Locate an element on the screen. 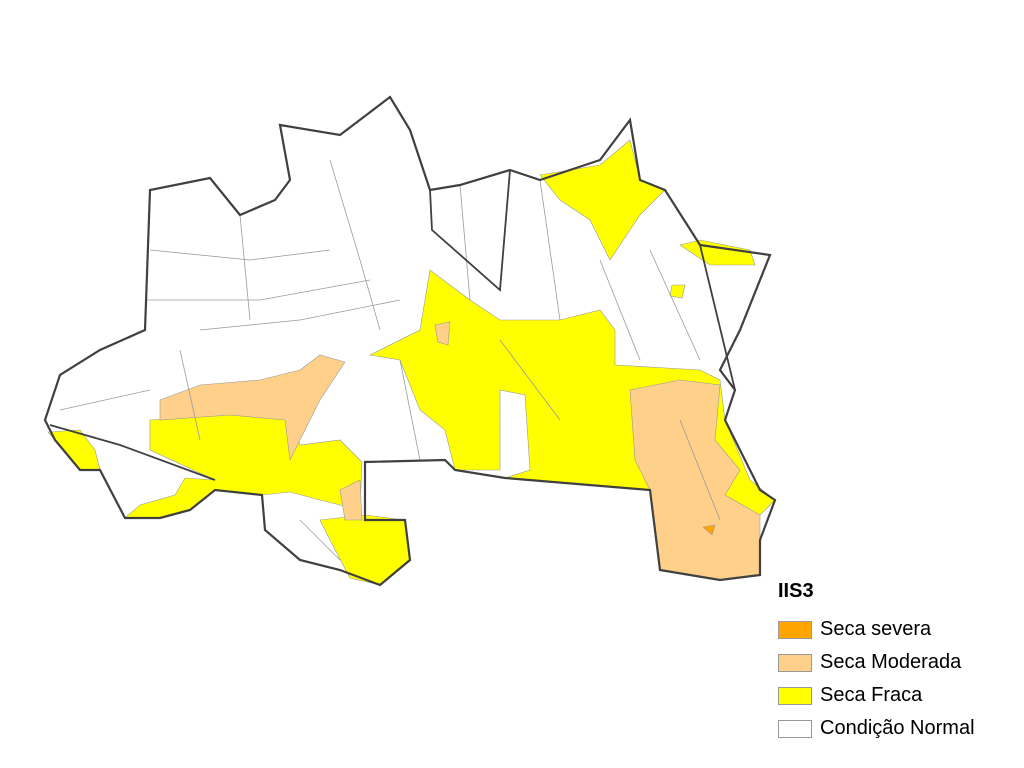  legend-item-seca-moderada: Seca Moderada is located at coordinates (876, 662).